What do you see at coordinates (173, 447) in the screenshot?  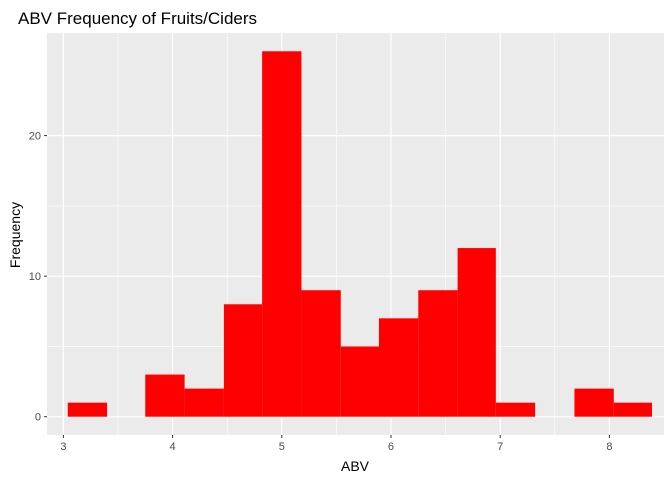 I see `x-tick-label: 4` at bounding box center [173, 447].